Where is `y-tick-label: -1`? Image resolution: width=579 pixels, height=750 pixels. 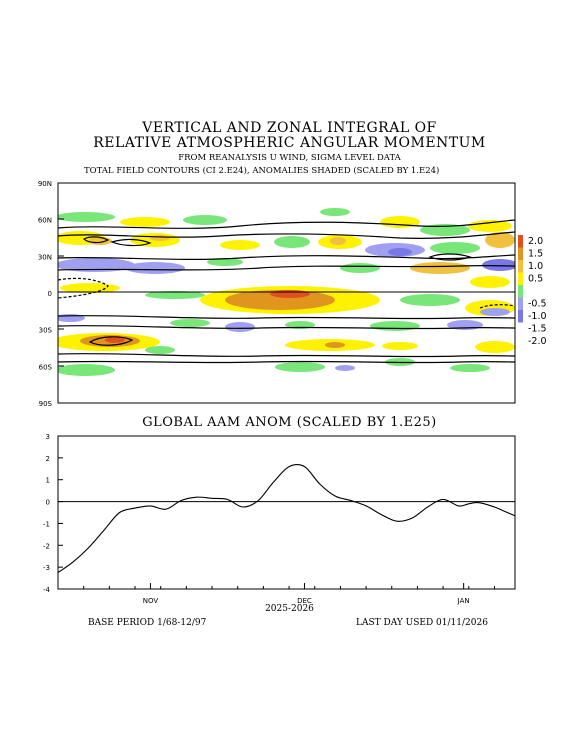
y-tick-label: -1 is located at coordinates (46, 524).